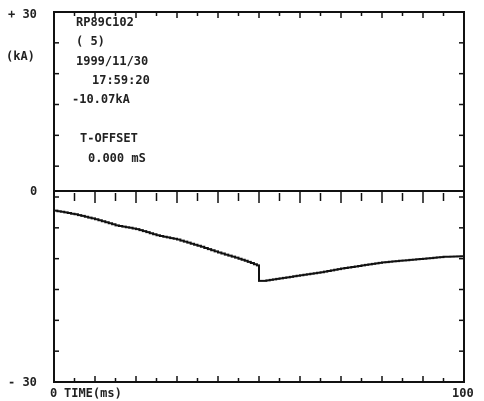  What do you see at coordinates (20, 56) in the screenshot?
I see `y-axis-label: (kA)` at bounding box center [20, 56].